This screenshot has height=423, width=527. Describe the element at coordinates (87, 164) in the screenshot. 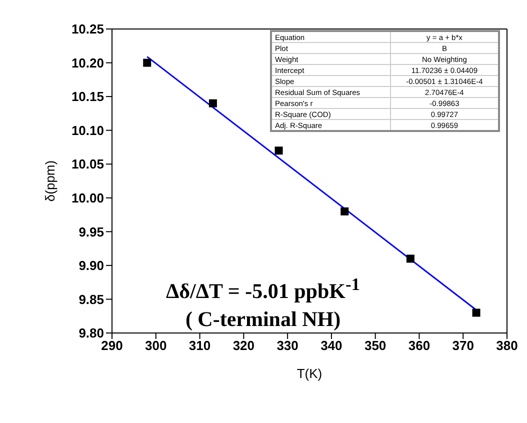

I see `y-tick-label: 10.05` at that location.